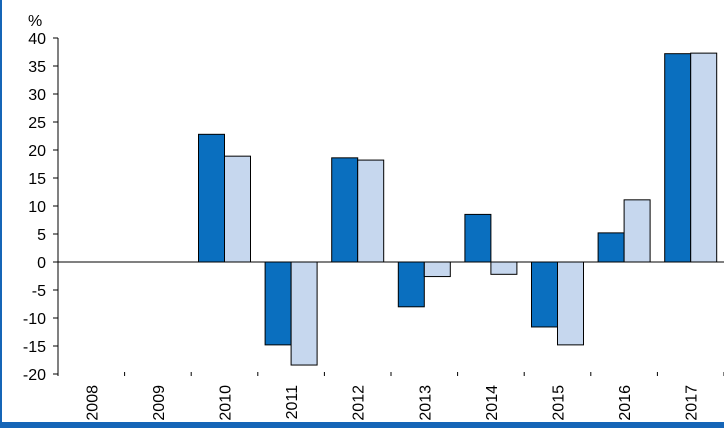 This screenshot has height=428, width=724. What do you see at coordinates (34, 347) in the screenshot?
I see `y-tick-label: -15` at bounding box center [34, 347].